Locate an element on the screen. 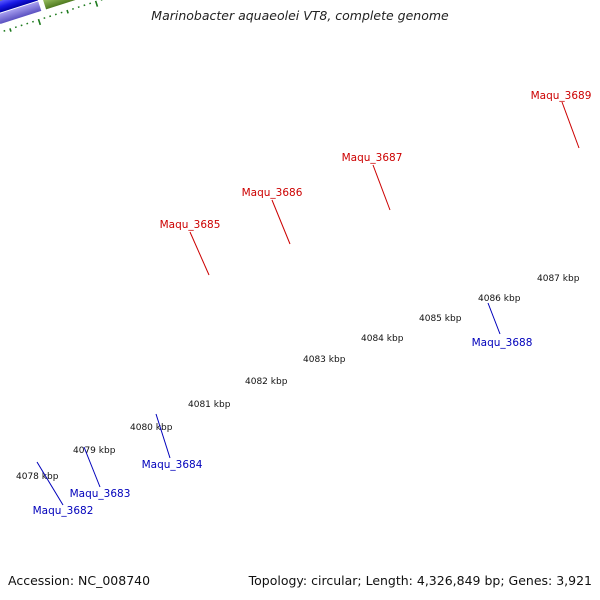  genome-backbone-highlight is located at coordinates (300, 30).